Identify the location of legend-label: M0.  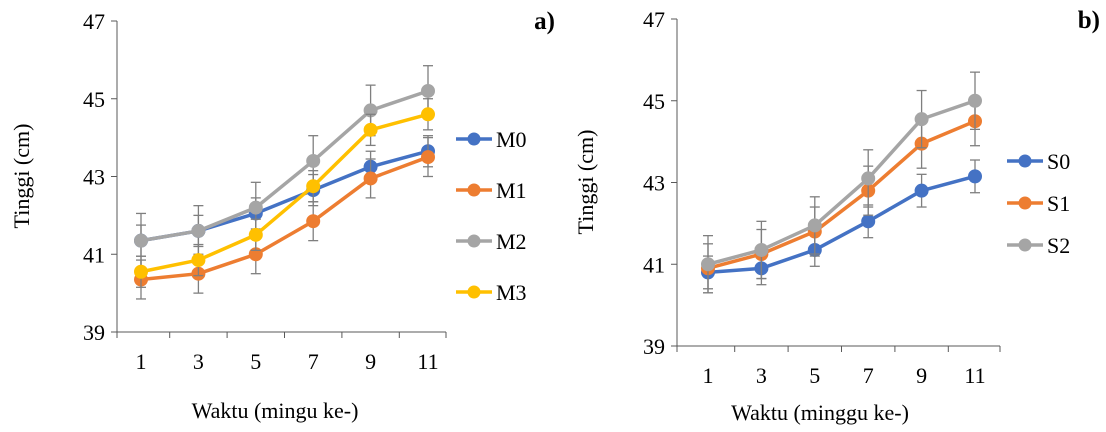
(511, 139).